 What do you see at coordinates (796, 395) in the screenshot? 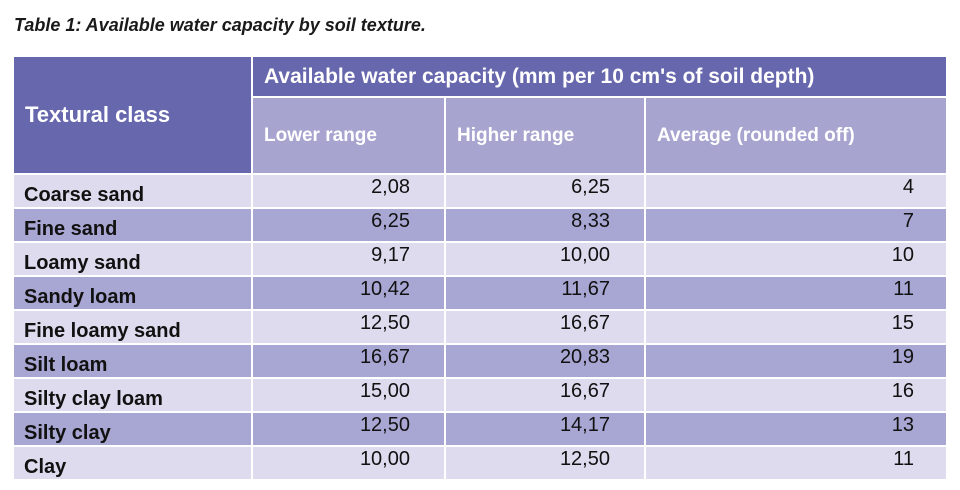
I see `average-cell: 16` at bounding box center [796, 395].